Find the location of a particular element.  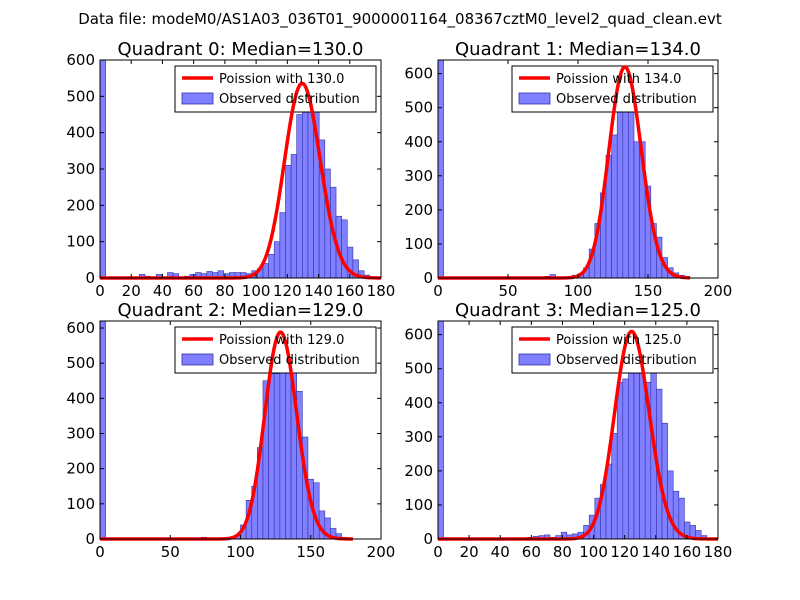

quadrant-0-legend-fit-label: Poission with 130.0 is located at coordinates (281, 79).